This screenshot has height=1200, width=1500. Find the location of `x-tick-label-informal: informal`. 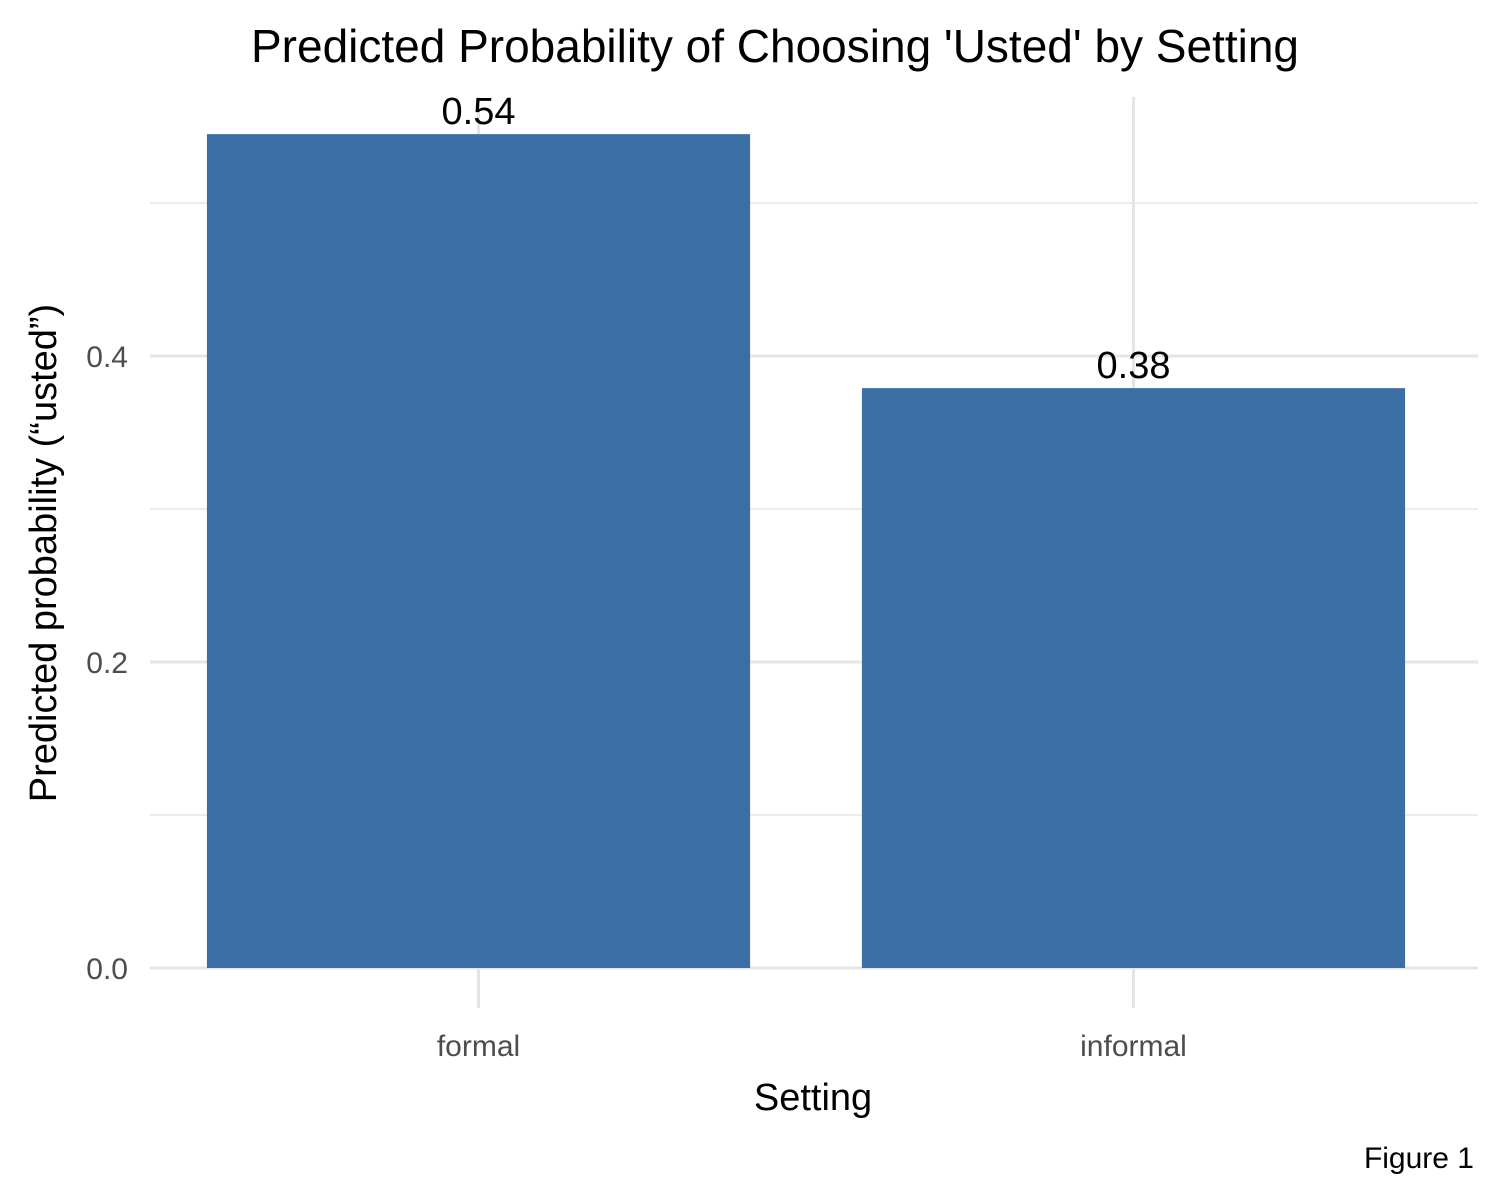

x-tick-label-informal: informal is located at coordinates (1133, 1046).